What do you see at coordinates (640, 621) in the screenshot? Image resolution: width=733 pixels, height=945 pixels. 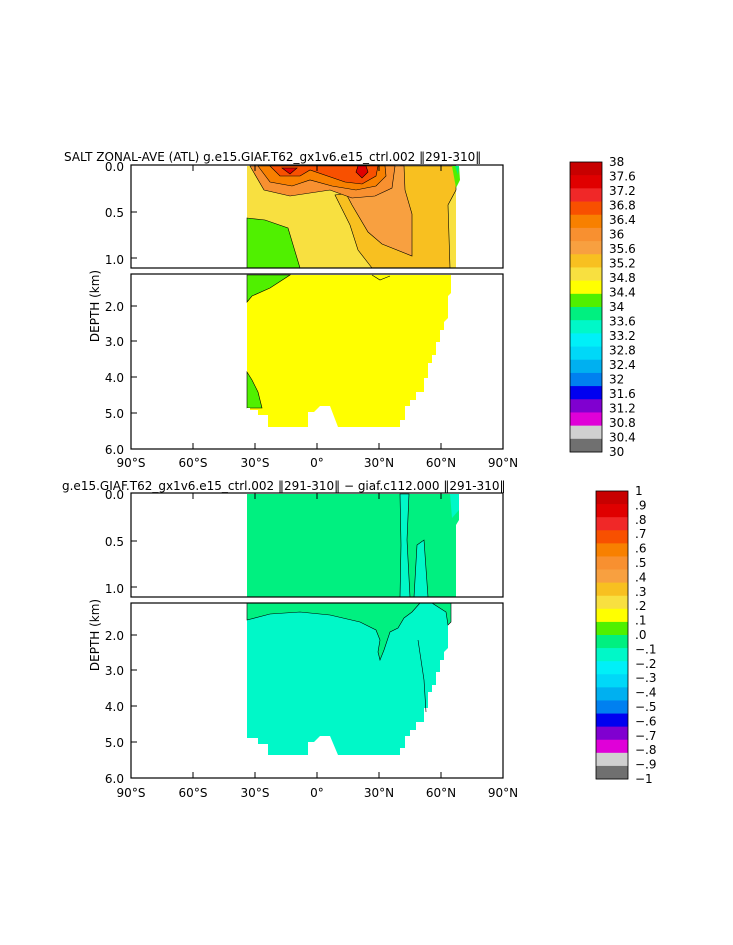 I see `colorbar-label: .1` at bounding box center [640, 621].